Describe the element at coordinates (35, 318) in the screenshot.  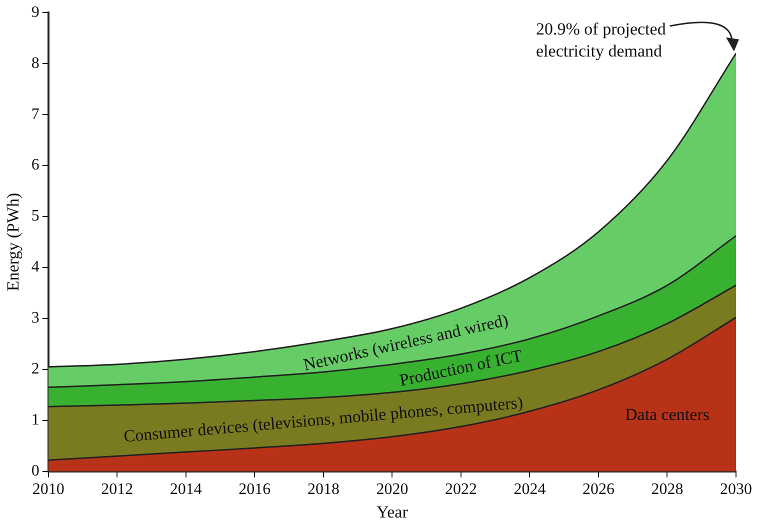
I see `y-tick-label: 3` at that location.